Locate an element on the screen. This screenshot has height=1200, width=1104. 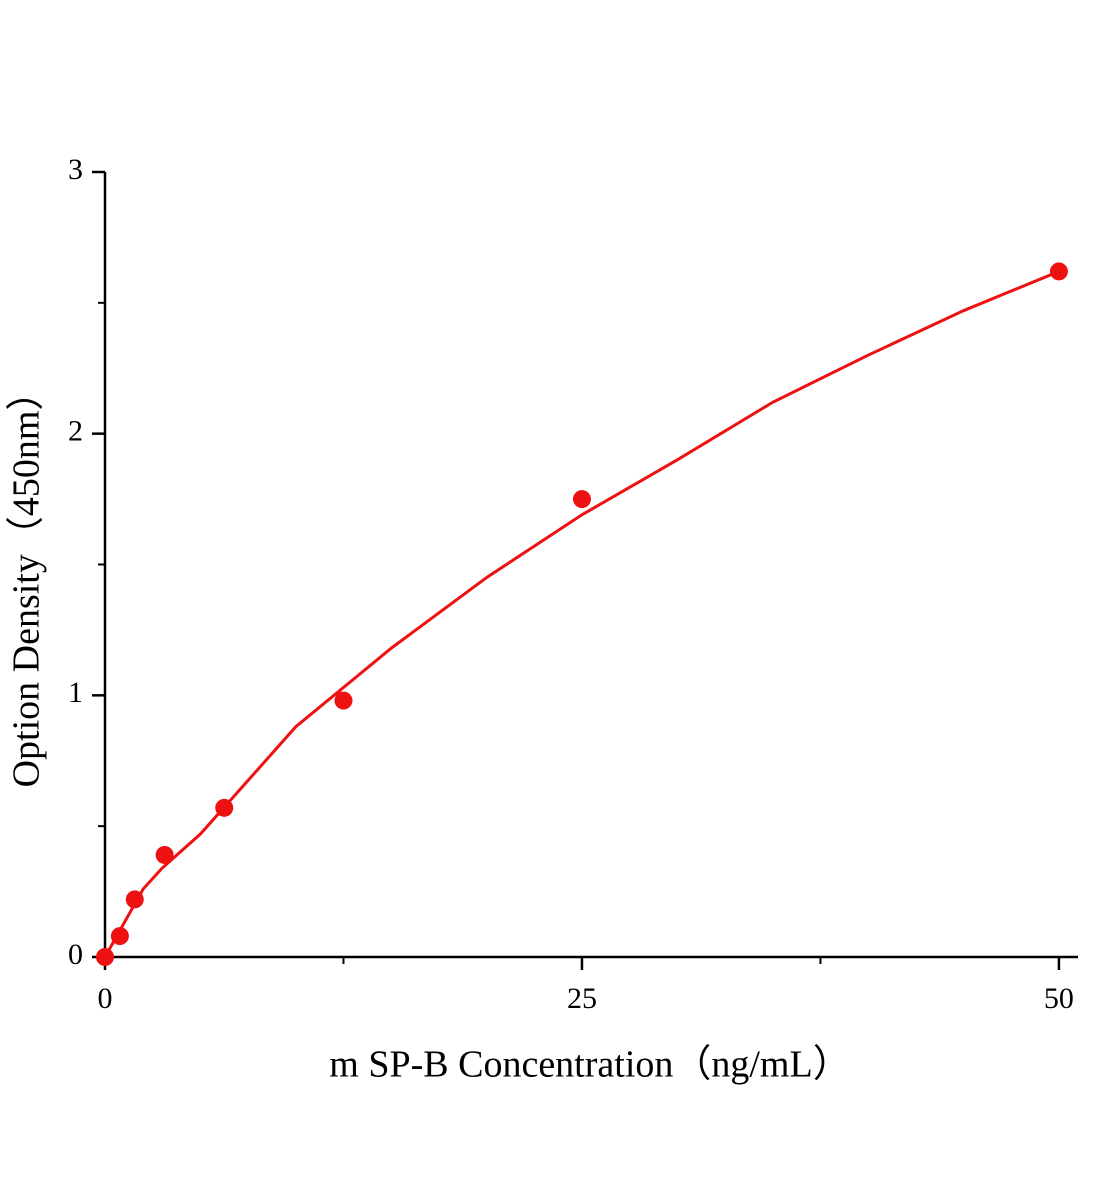
x-tick-label: 0 is located at coordinates (105, 998).